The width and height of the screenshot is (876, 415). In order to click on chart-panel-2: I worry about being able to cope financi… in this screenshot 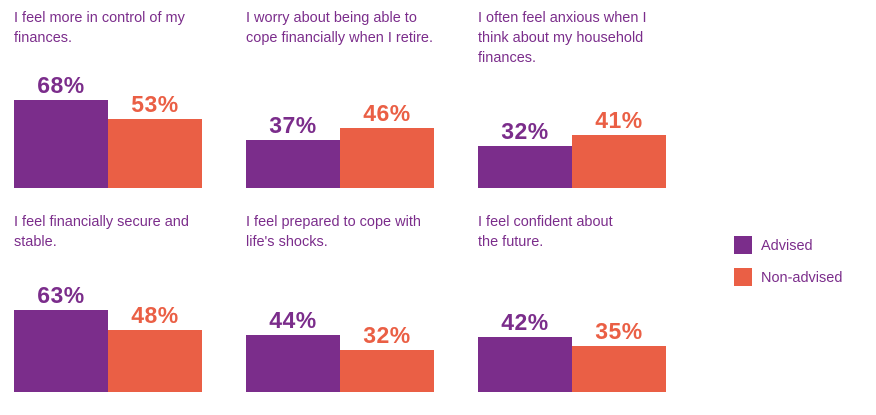, I will do `click(358, 98)`.